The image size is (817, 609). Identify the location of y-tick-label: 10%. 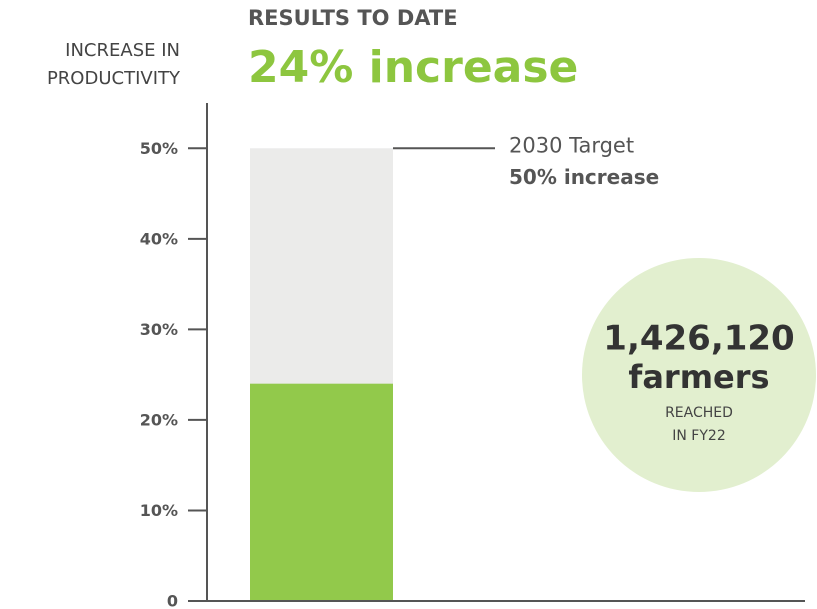
(159, 510).